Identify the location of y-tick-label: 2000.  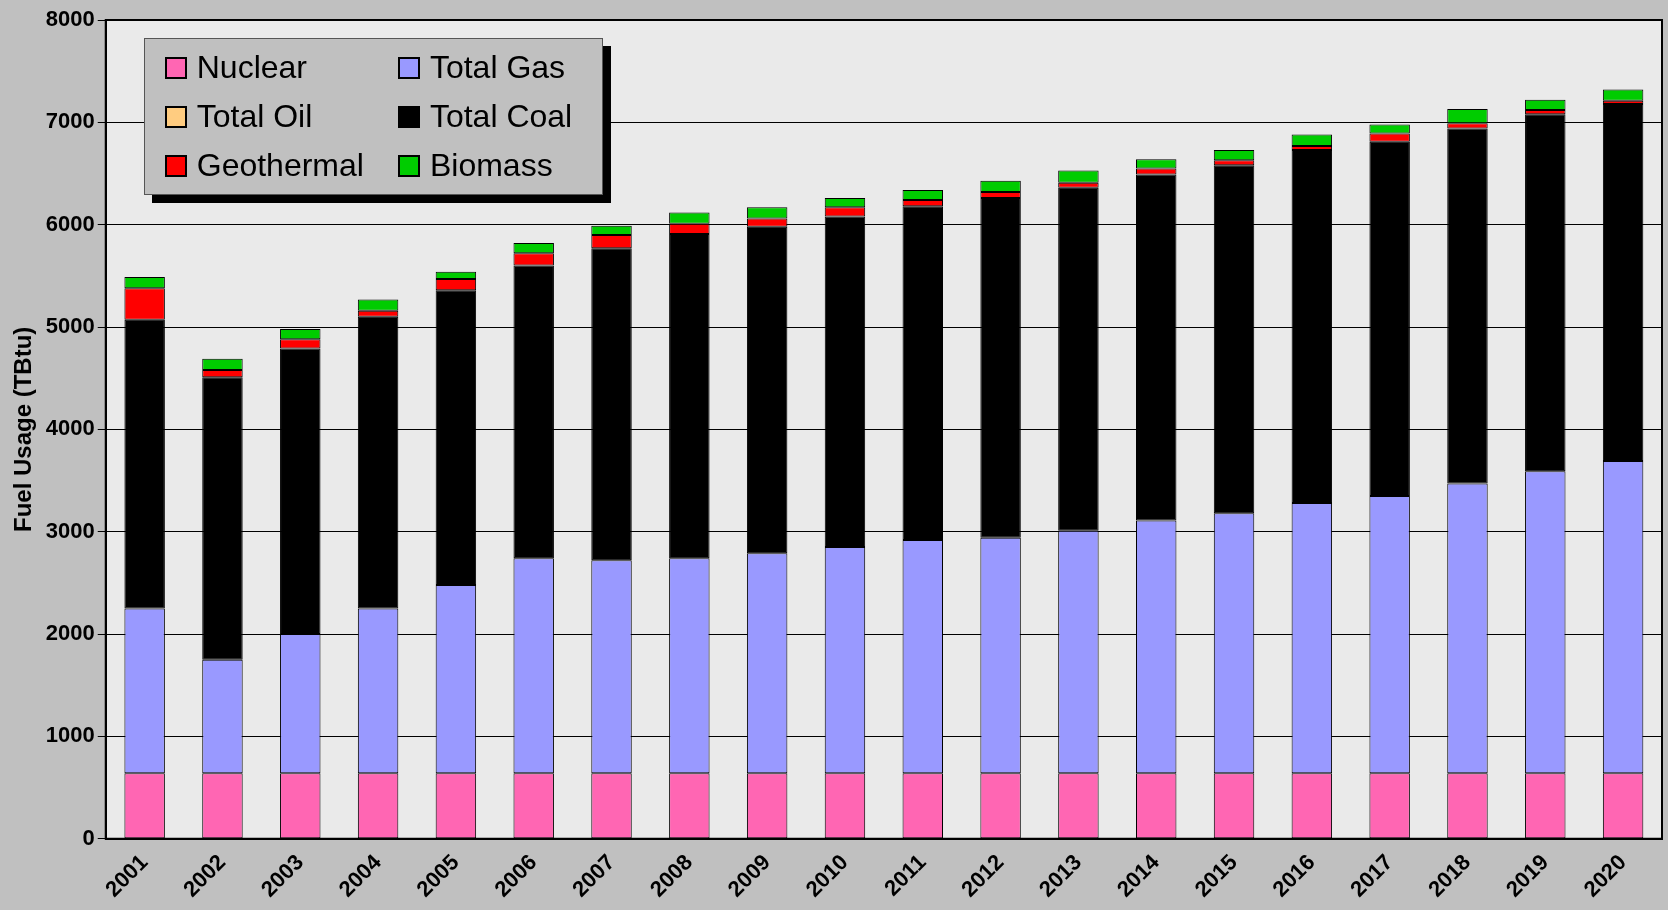
(70, 633).